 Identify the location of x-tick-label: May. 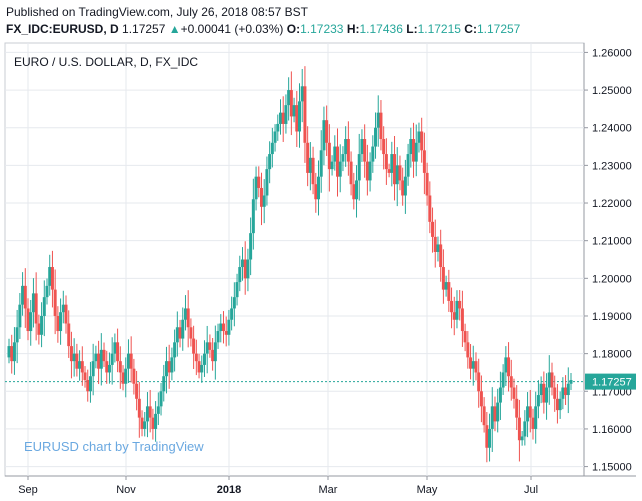
(427, 490).